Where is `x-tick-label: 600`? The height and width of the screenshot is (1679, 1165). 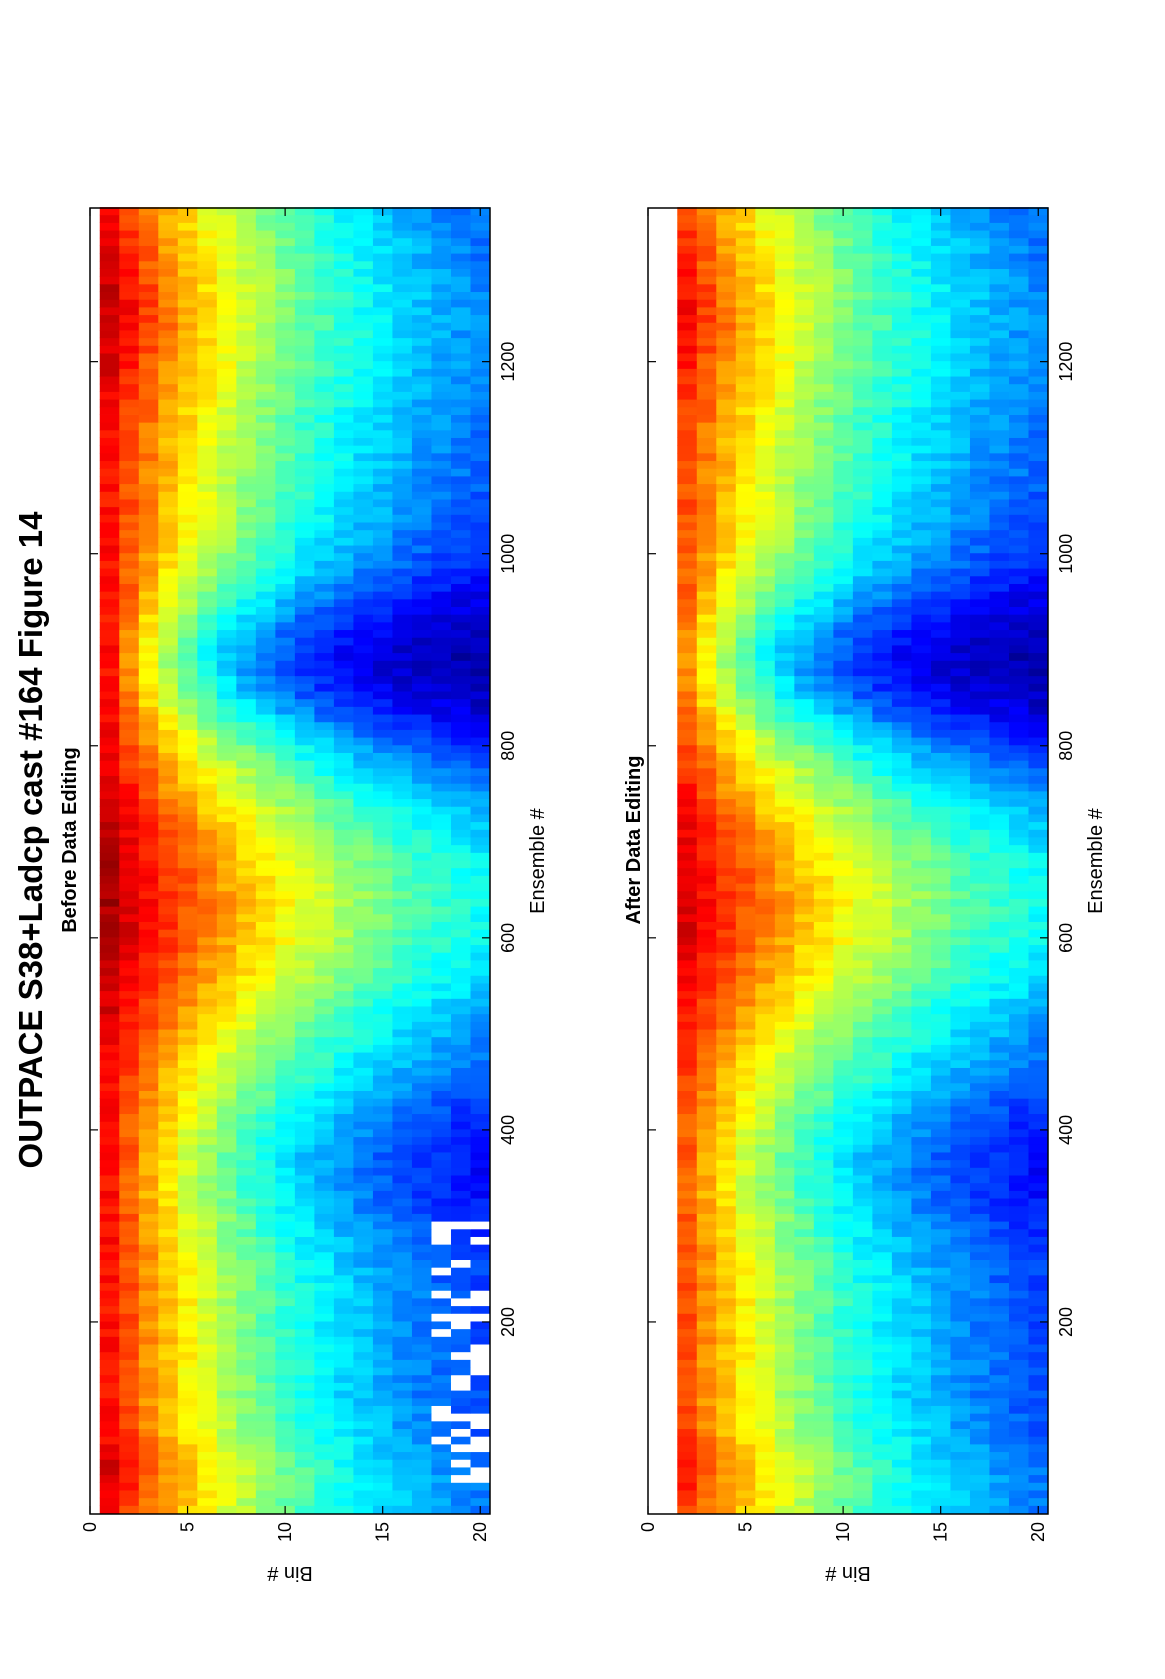
x-tick-label: 600 is located at coordinates (508, 938).